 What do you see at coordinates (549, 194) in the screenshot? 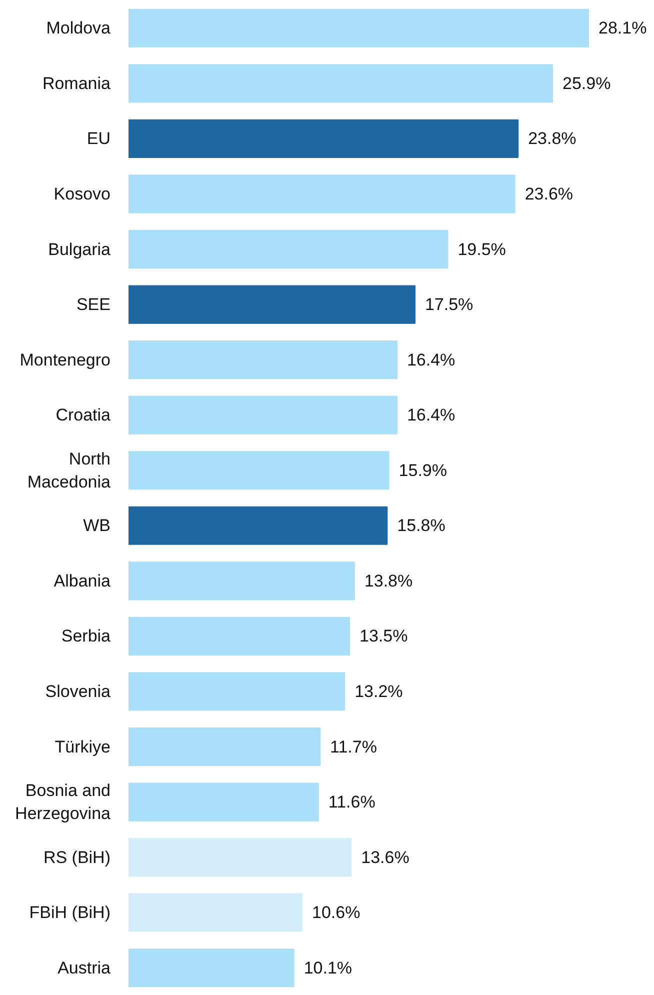
I see `data-label: 23.6%` at bounding box center [549, 194].